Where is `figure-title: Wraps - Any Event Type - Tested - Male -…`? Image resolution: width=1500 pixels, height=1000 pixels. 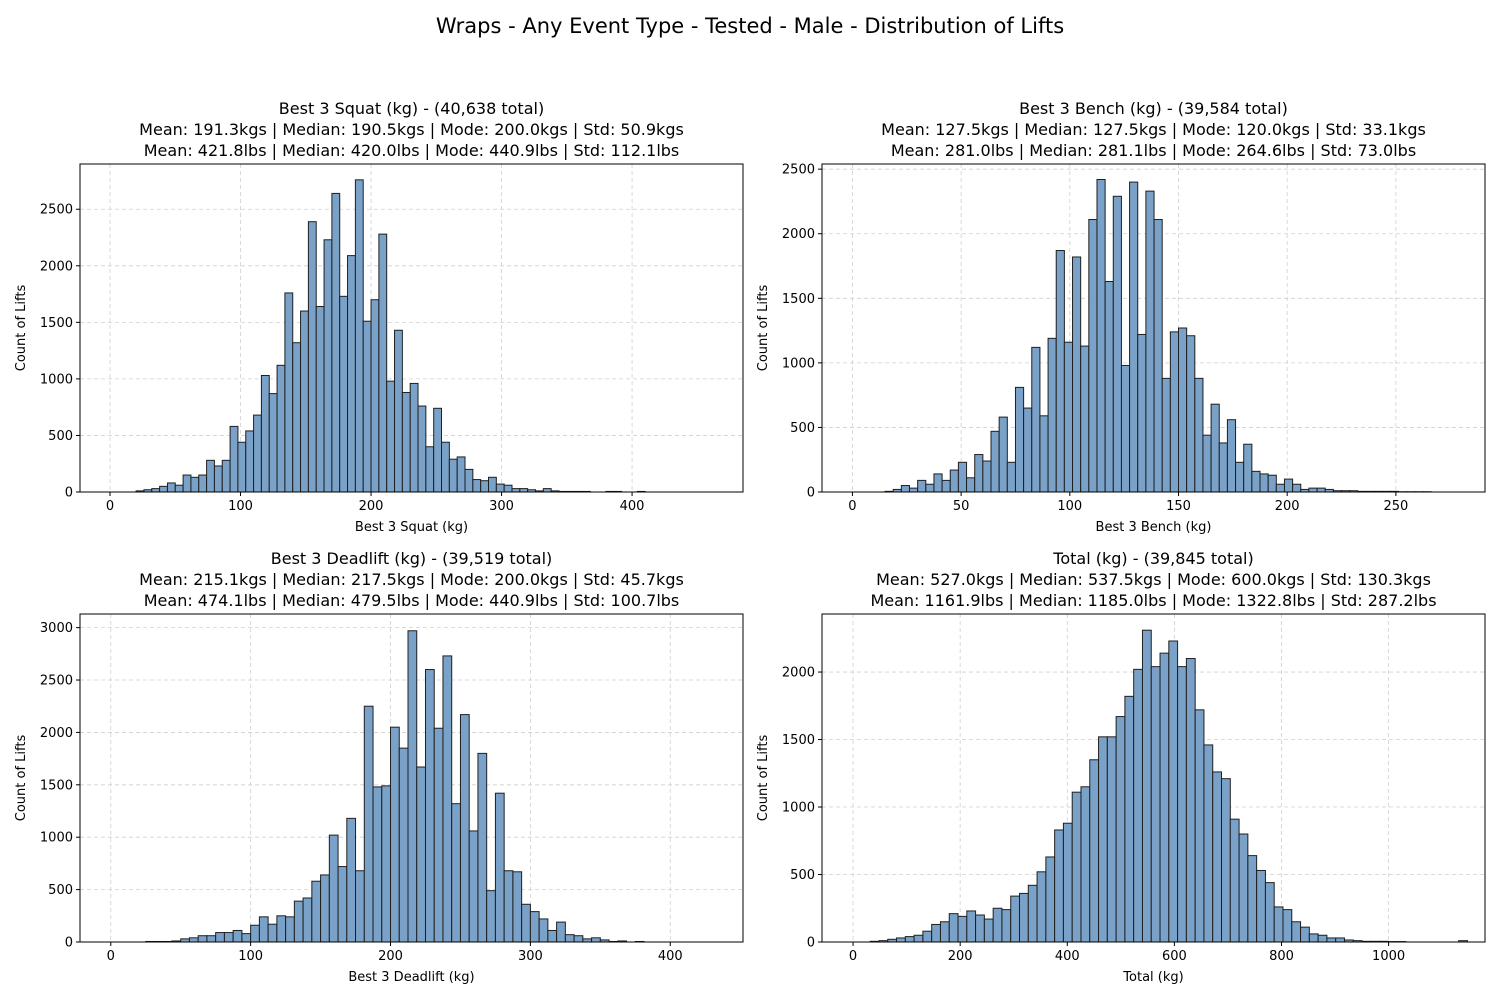 figure-title: Wraps - Any Event Type - Tested - Male -… is located at coordinates (750, 26).